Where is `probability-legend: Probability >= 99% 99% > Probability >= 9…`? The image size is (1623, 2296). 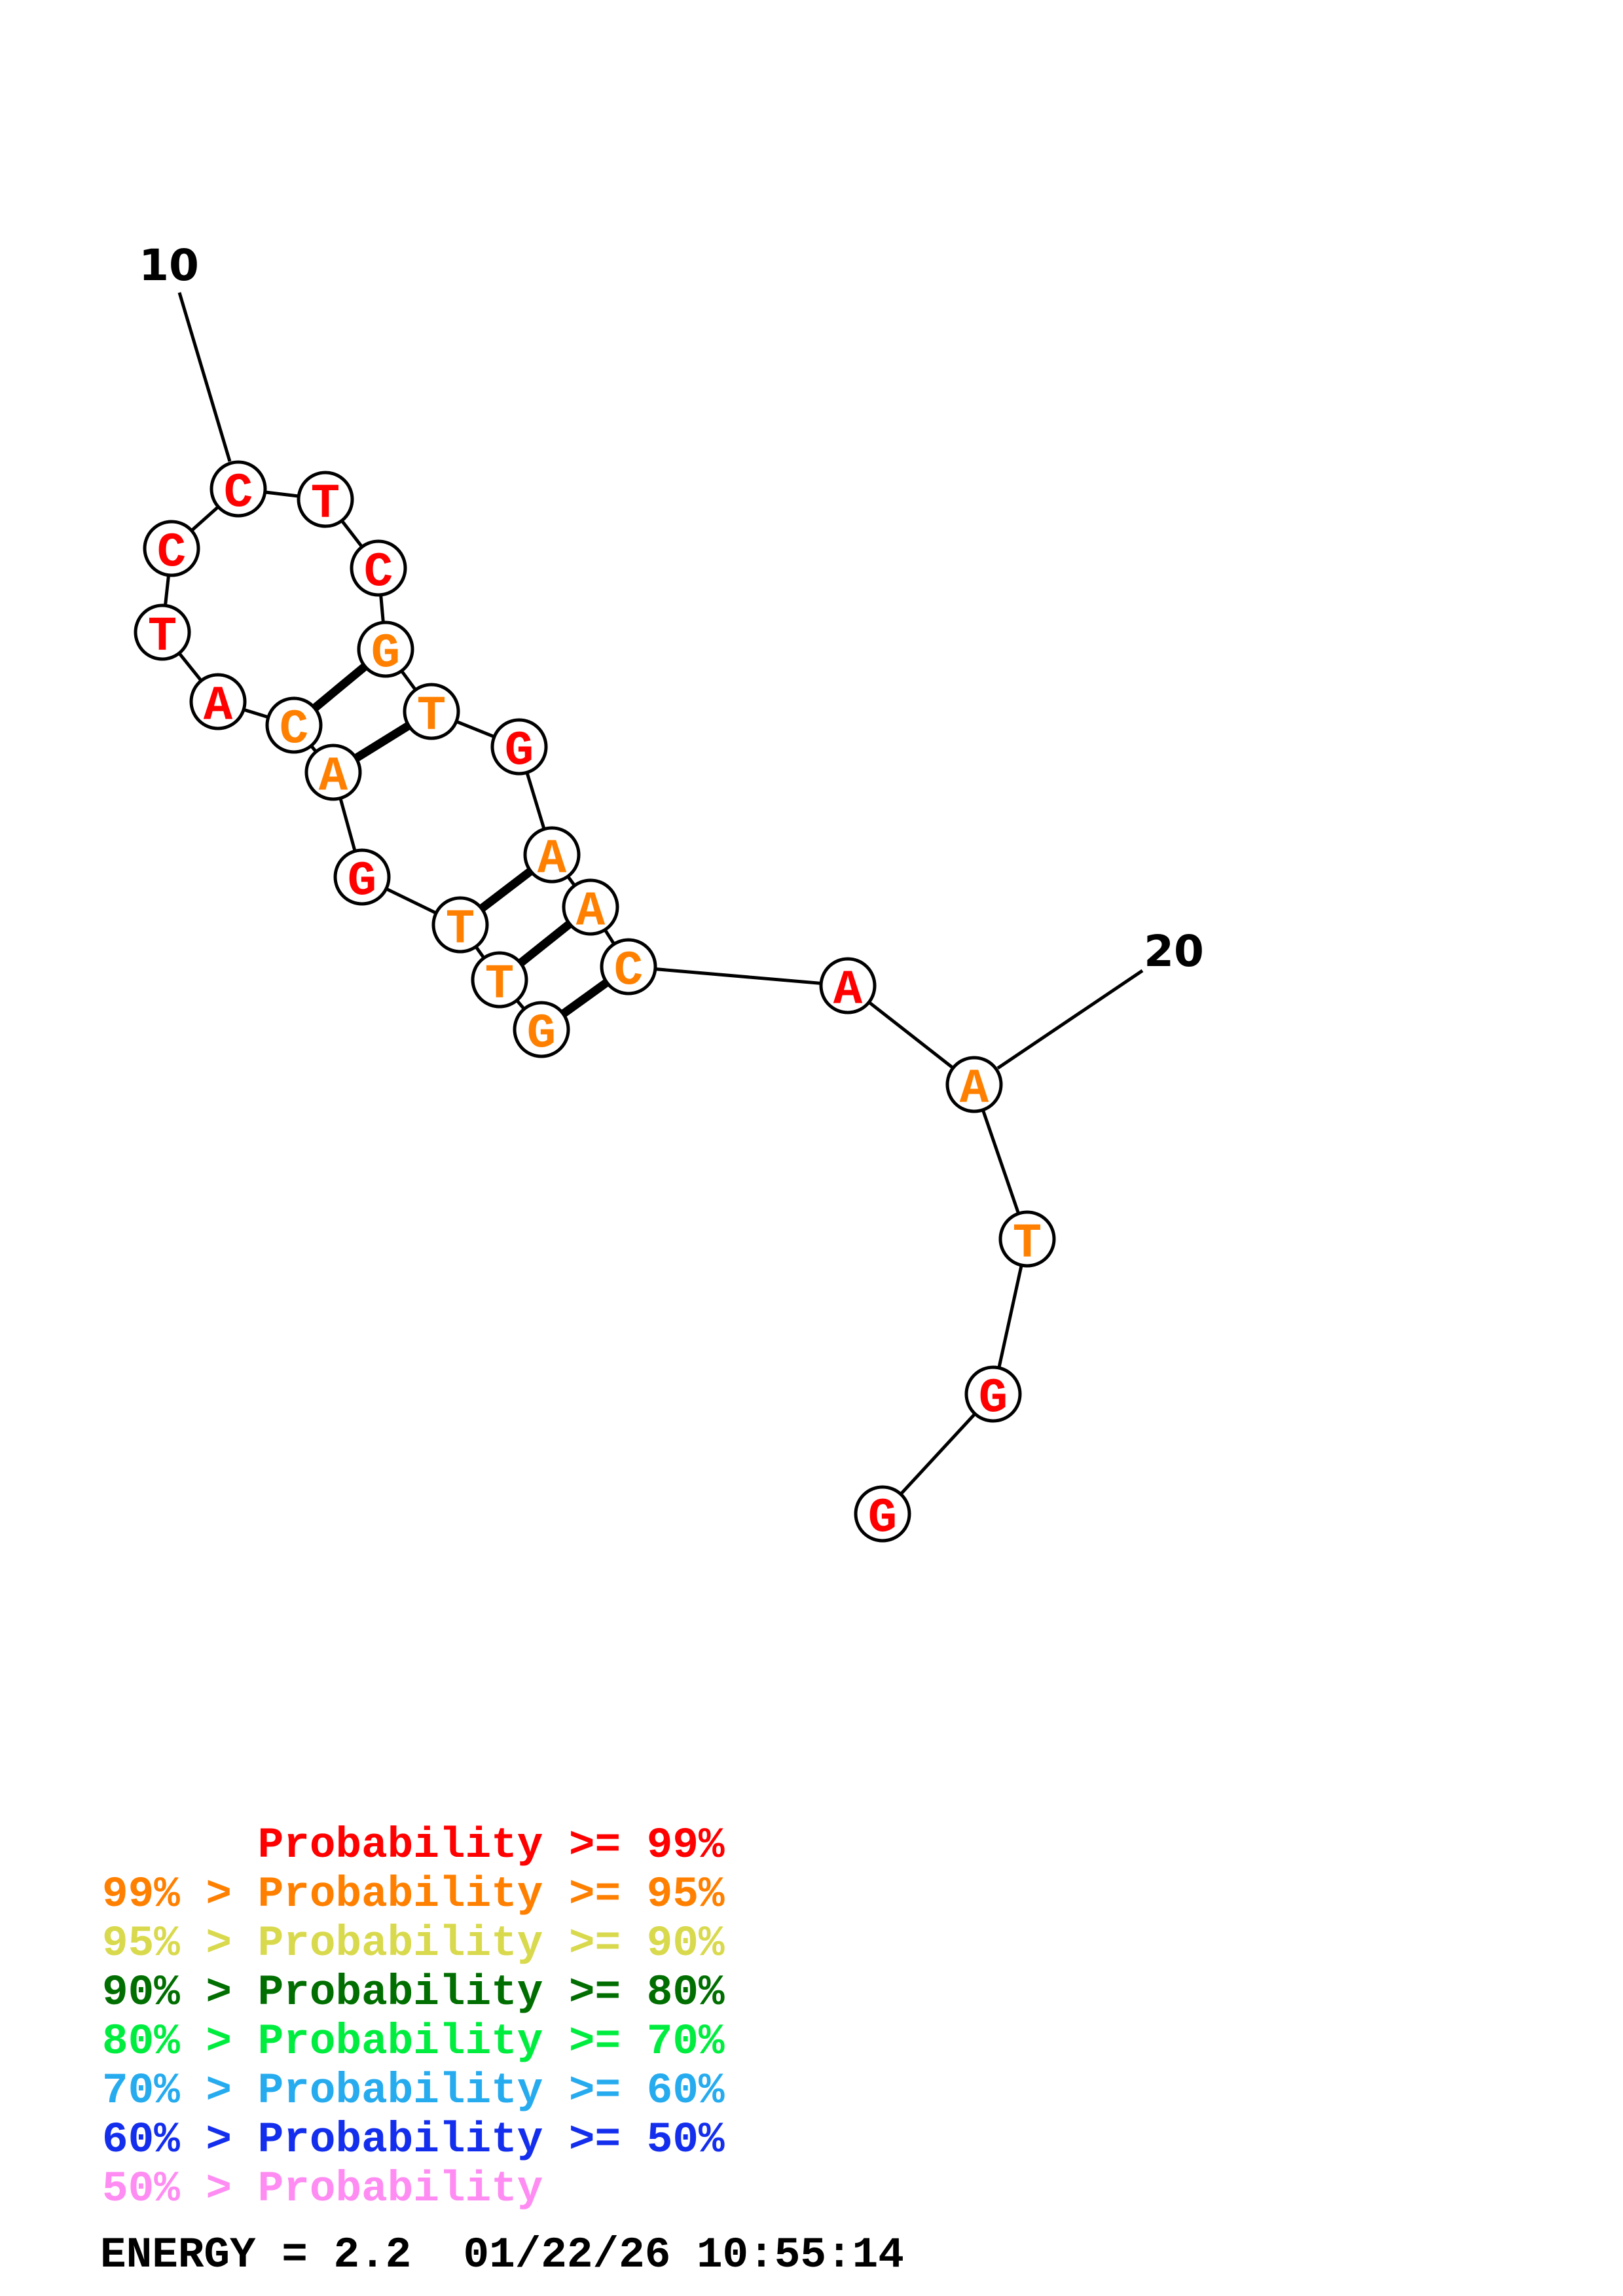
probability-legend: Probability >= 99% 99% > Probability >= 9… is located at coordinates (413, 2017).